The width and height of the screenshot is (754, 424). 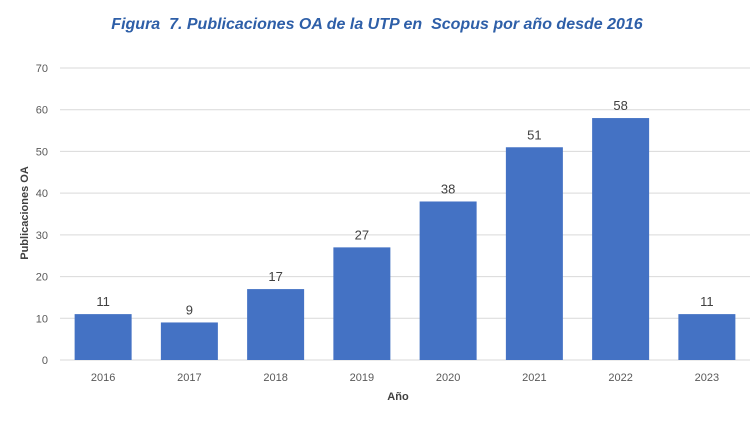 I want to click on data-label-2017: 9, so click(x=189, y=309).